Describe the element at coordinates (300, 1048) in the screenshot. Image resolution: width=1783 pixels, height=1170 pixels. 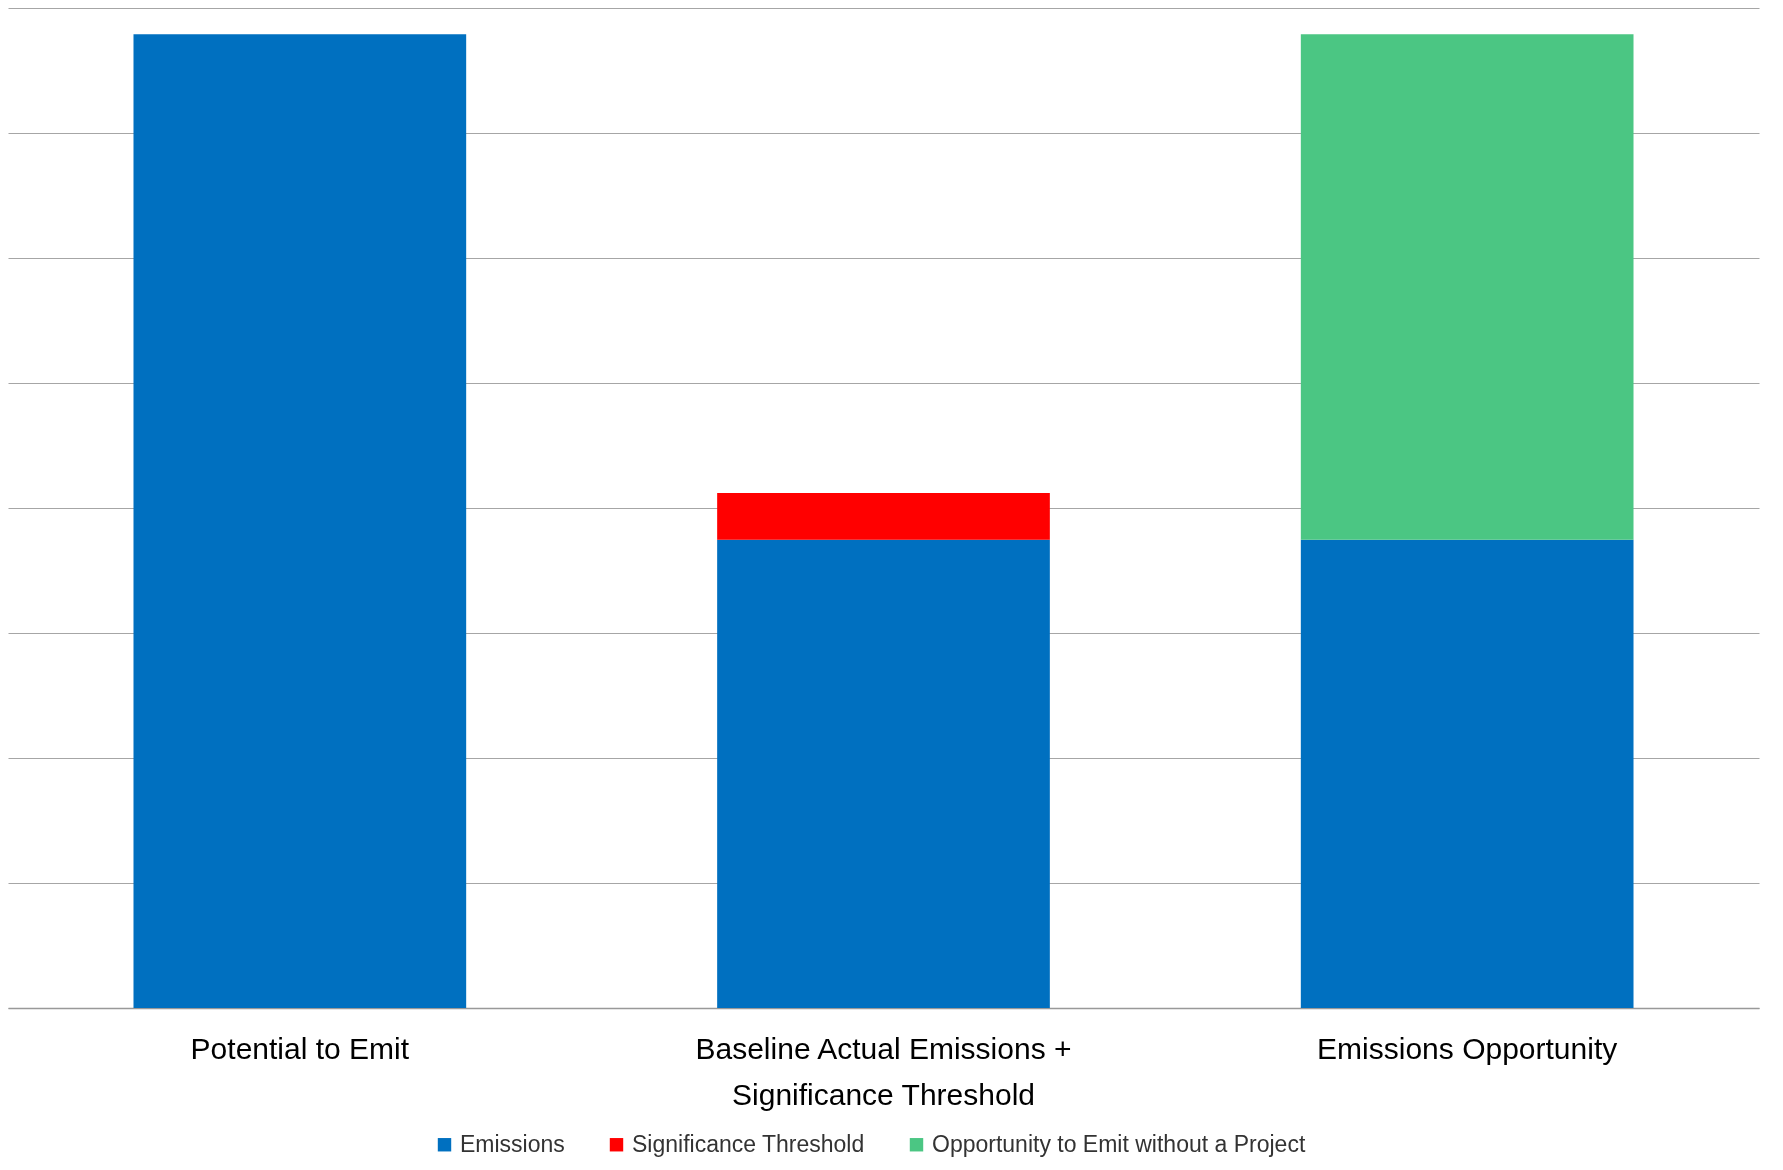
I see `x-tick-label: Potential to Emit` at that location.